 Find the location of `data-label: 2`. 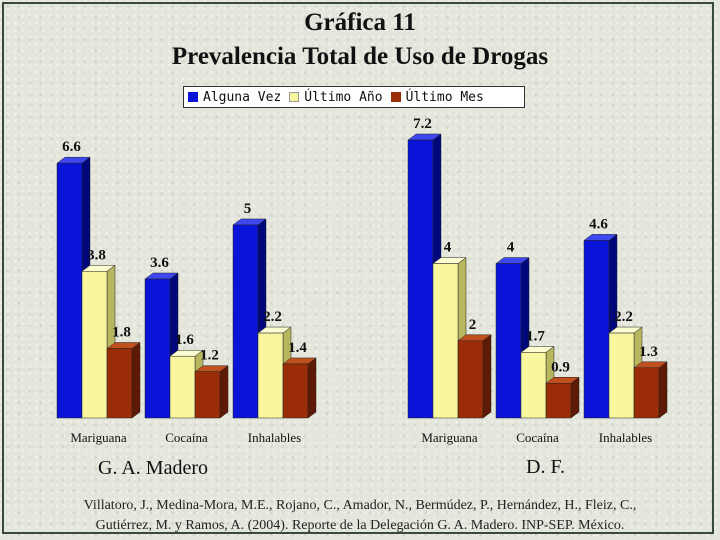

data-label: 2 is located at coordinates (473, 325).